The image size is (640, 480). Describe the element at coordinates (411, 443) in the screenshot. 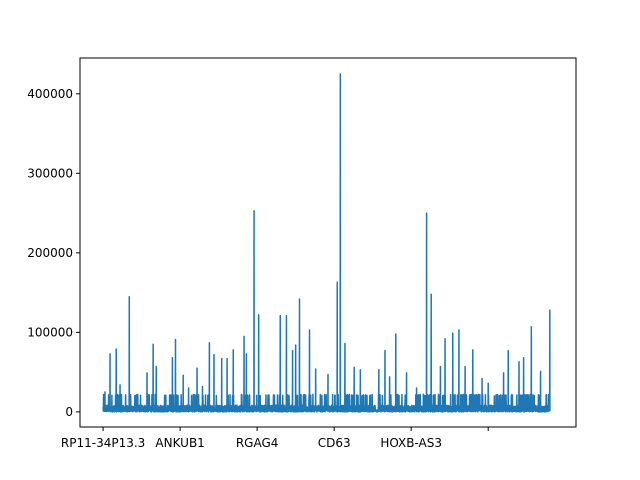

I see `x-tick-label: HOXB-AS3` at that location.